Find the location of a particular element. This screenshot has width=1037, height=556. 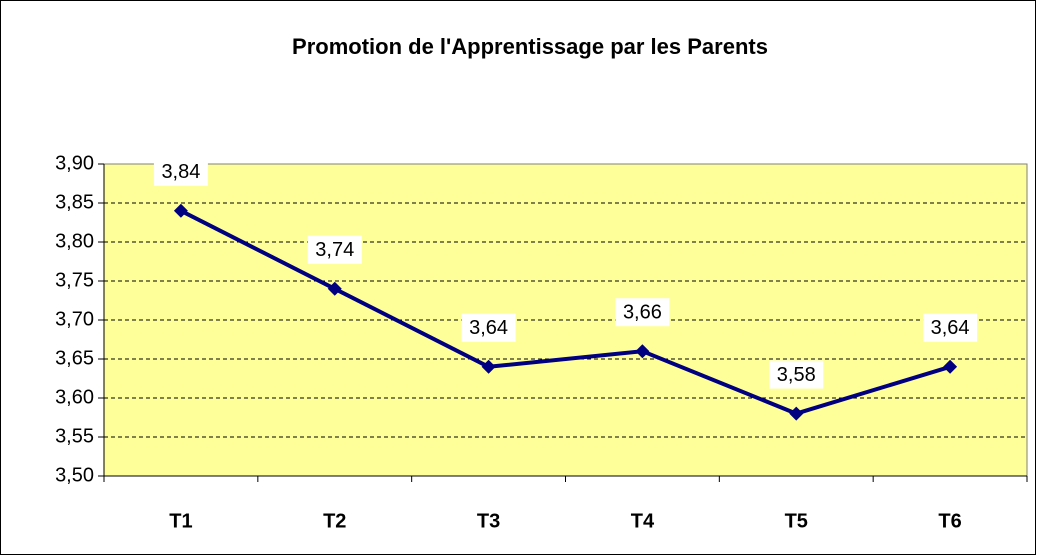

x-tick-label: T5 is located at coordinates (796, 521).